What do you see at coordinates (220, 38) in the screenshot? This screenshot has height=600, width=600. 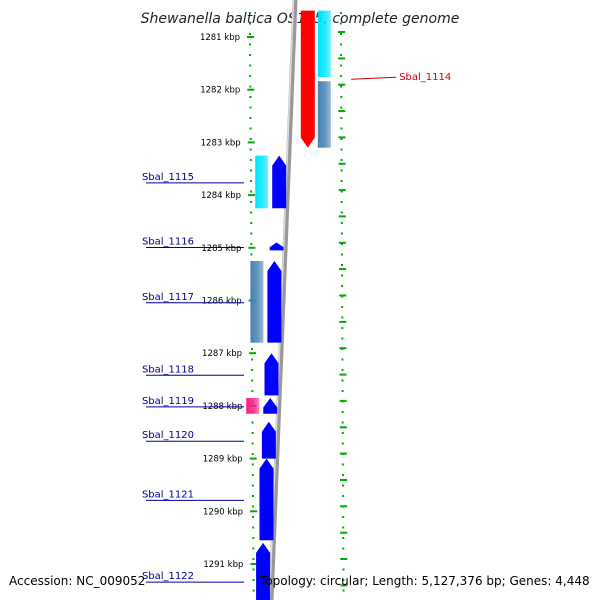 I see `kbp-tick-label: 1281 kbp` at bounding box center [220, 38].